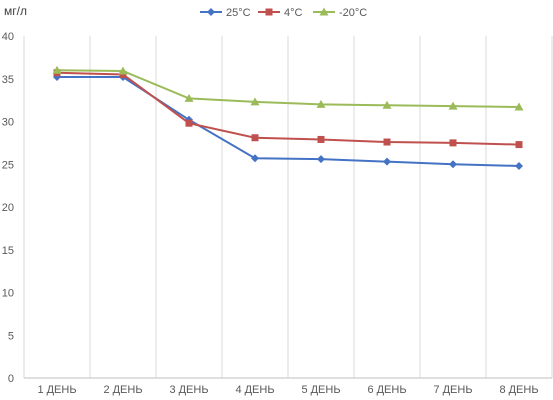 The image size is (553, 400). What do you see at coordinates (518, 390) in the screenshot?
I see `x-tick-label: 8 ДЕНЬ` at bounding box center [518, 390].